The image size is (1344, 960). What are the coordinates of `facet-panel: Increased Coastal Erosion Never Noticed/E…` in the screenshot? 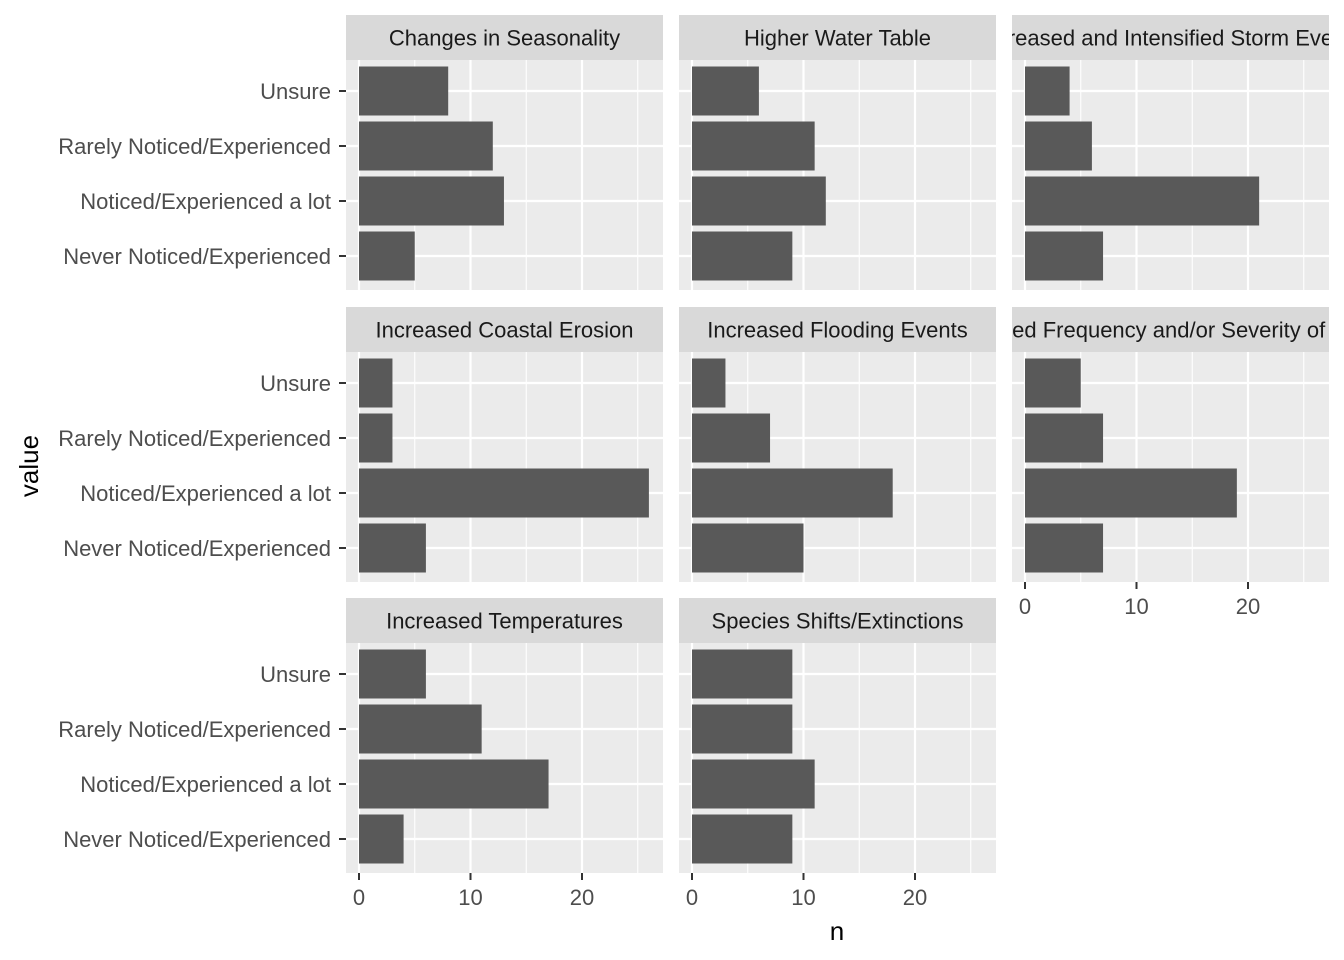 It's located at (360, 444).